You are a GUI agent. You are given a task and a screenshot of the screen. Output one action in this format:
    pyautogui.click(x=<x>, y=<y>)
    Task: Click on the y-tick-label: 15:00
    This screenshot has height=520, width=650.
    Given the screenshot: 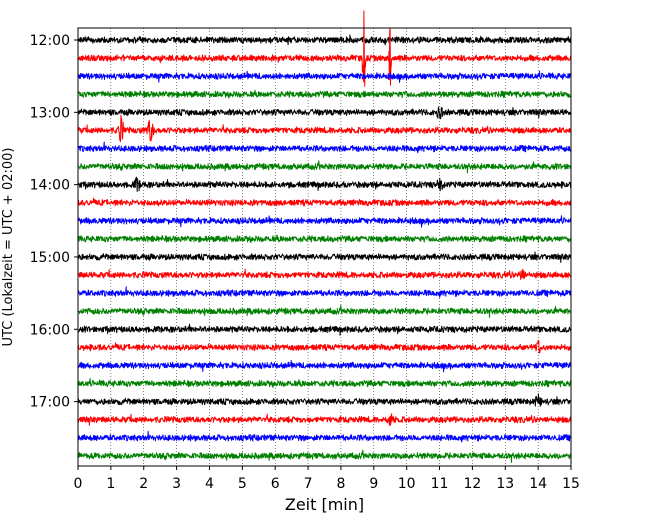 What is the action you would take?
    pyautogui.click(x=50, y=258)
    